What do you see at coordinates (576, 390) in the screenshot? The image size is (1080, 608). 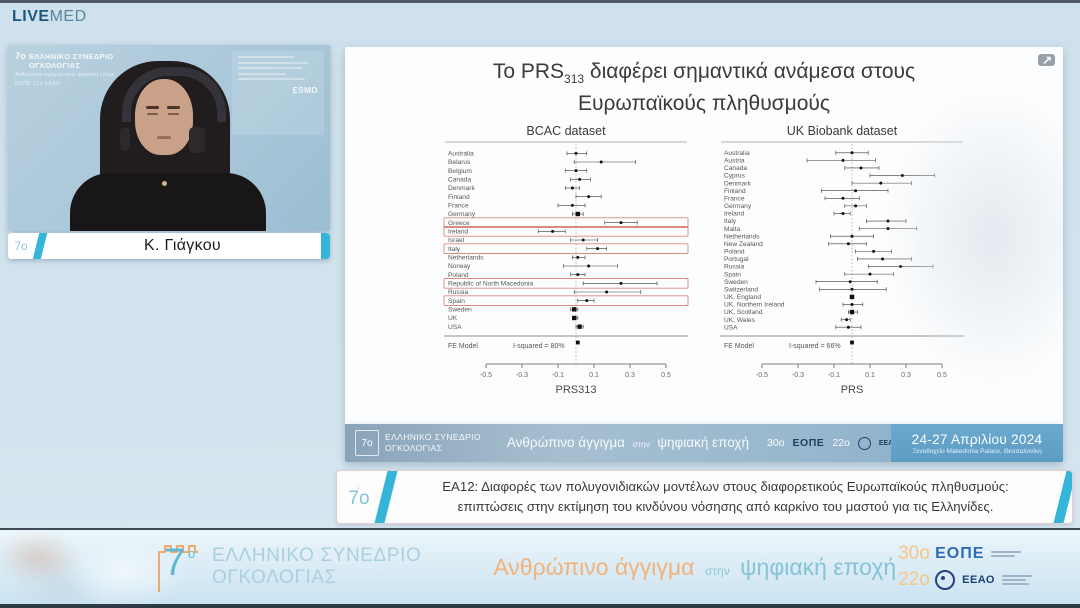 I see `svg-text: PRS313` at bounding box center [576, 390].